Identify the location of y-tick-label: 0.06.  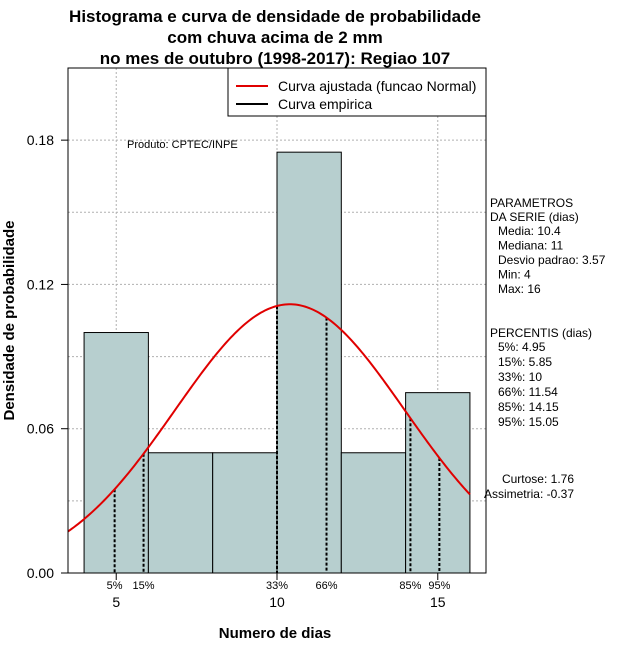
(40, 429).